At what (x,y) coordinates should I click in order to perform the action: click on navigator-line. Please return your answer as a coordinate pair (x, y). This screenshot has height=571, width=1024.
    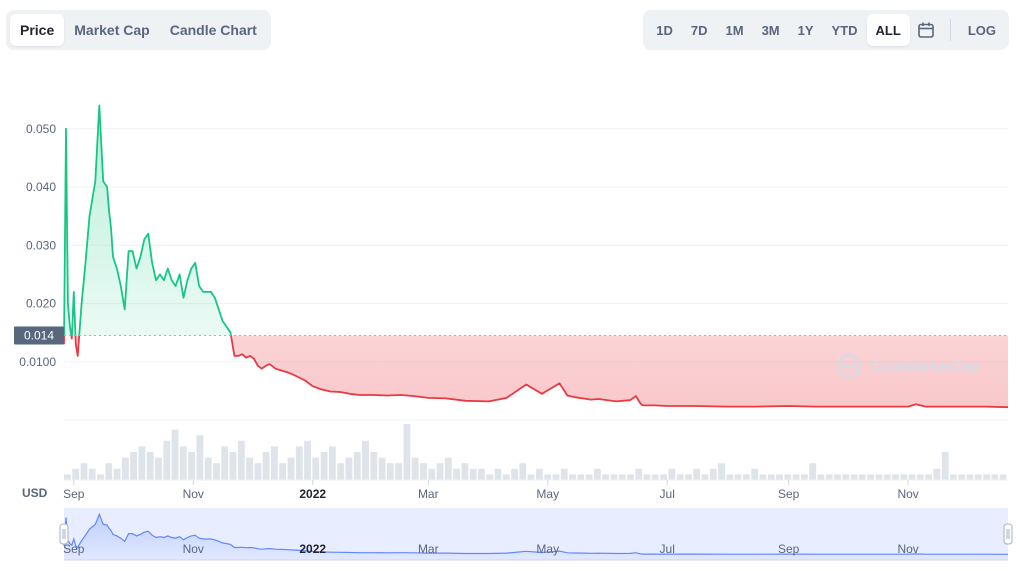
    Looking at the image, I should click on (536, 533).